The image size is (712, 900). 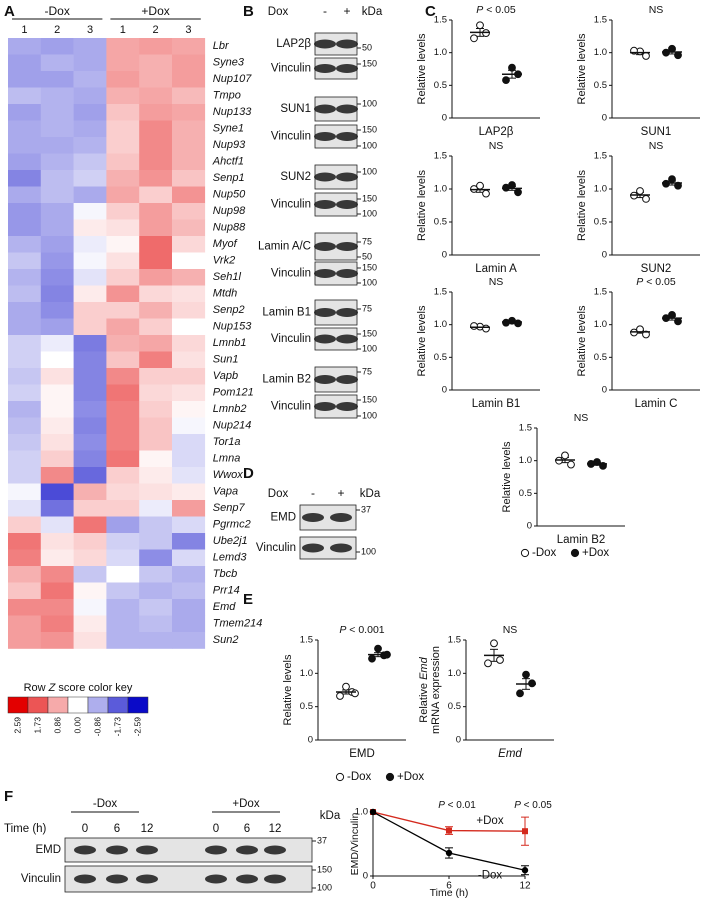 I want to click on gene-label: Tor1a, so click(x=227, y=442).